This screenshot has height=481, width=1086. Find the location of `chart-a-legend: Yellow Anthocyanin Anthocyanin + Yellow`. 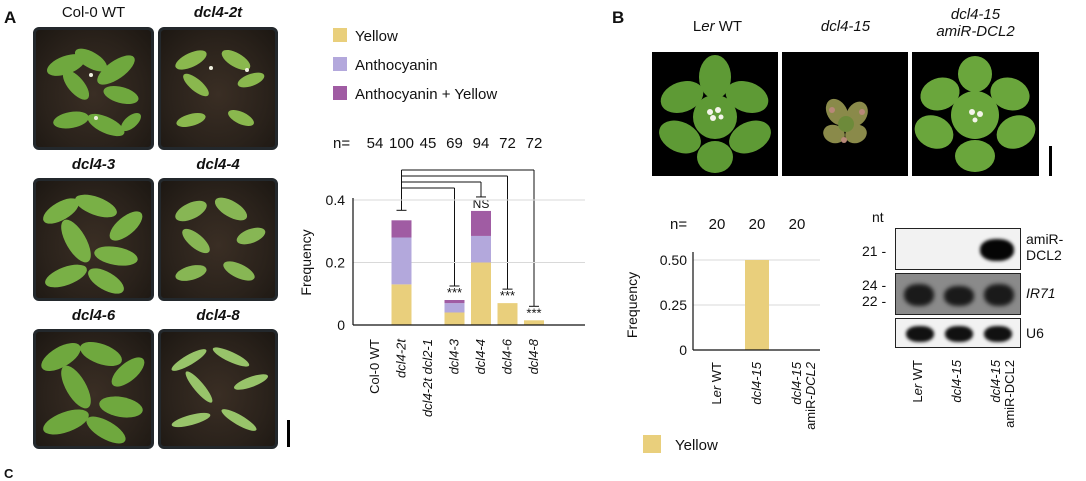

chart-a-legend: Yellow Anthocyanin Anthocyanin + Yellow is located at coordinates (415, 65).